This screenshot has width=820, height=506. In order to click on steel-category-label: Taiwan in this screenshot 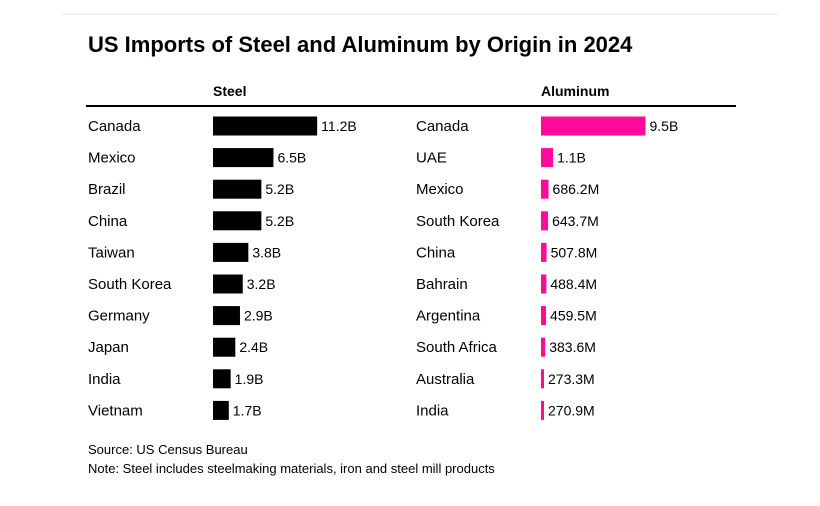, I will do `click(111, 252)`.